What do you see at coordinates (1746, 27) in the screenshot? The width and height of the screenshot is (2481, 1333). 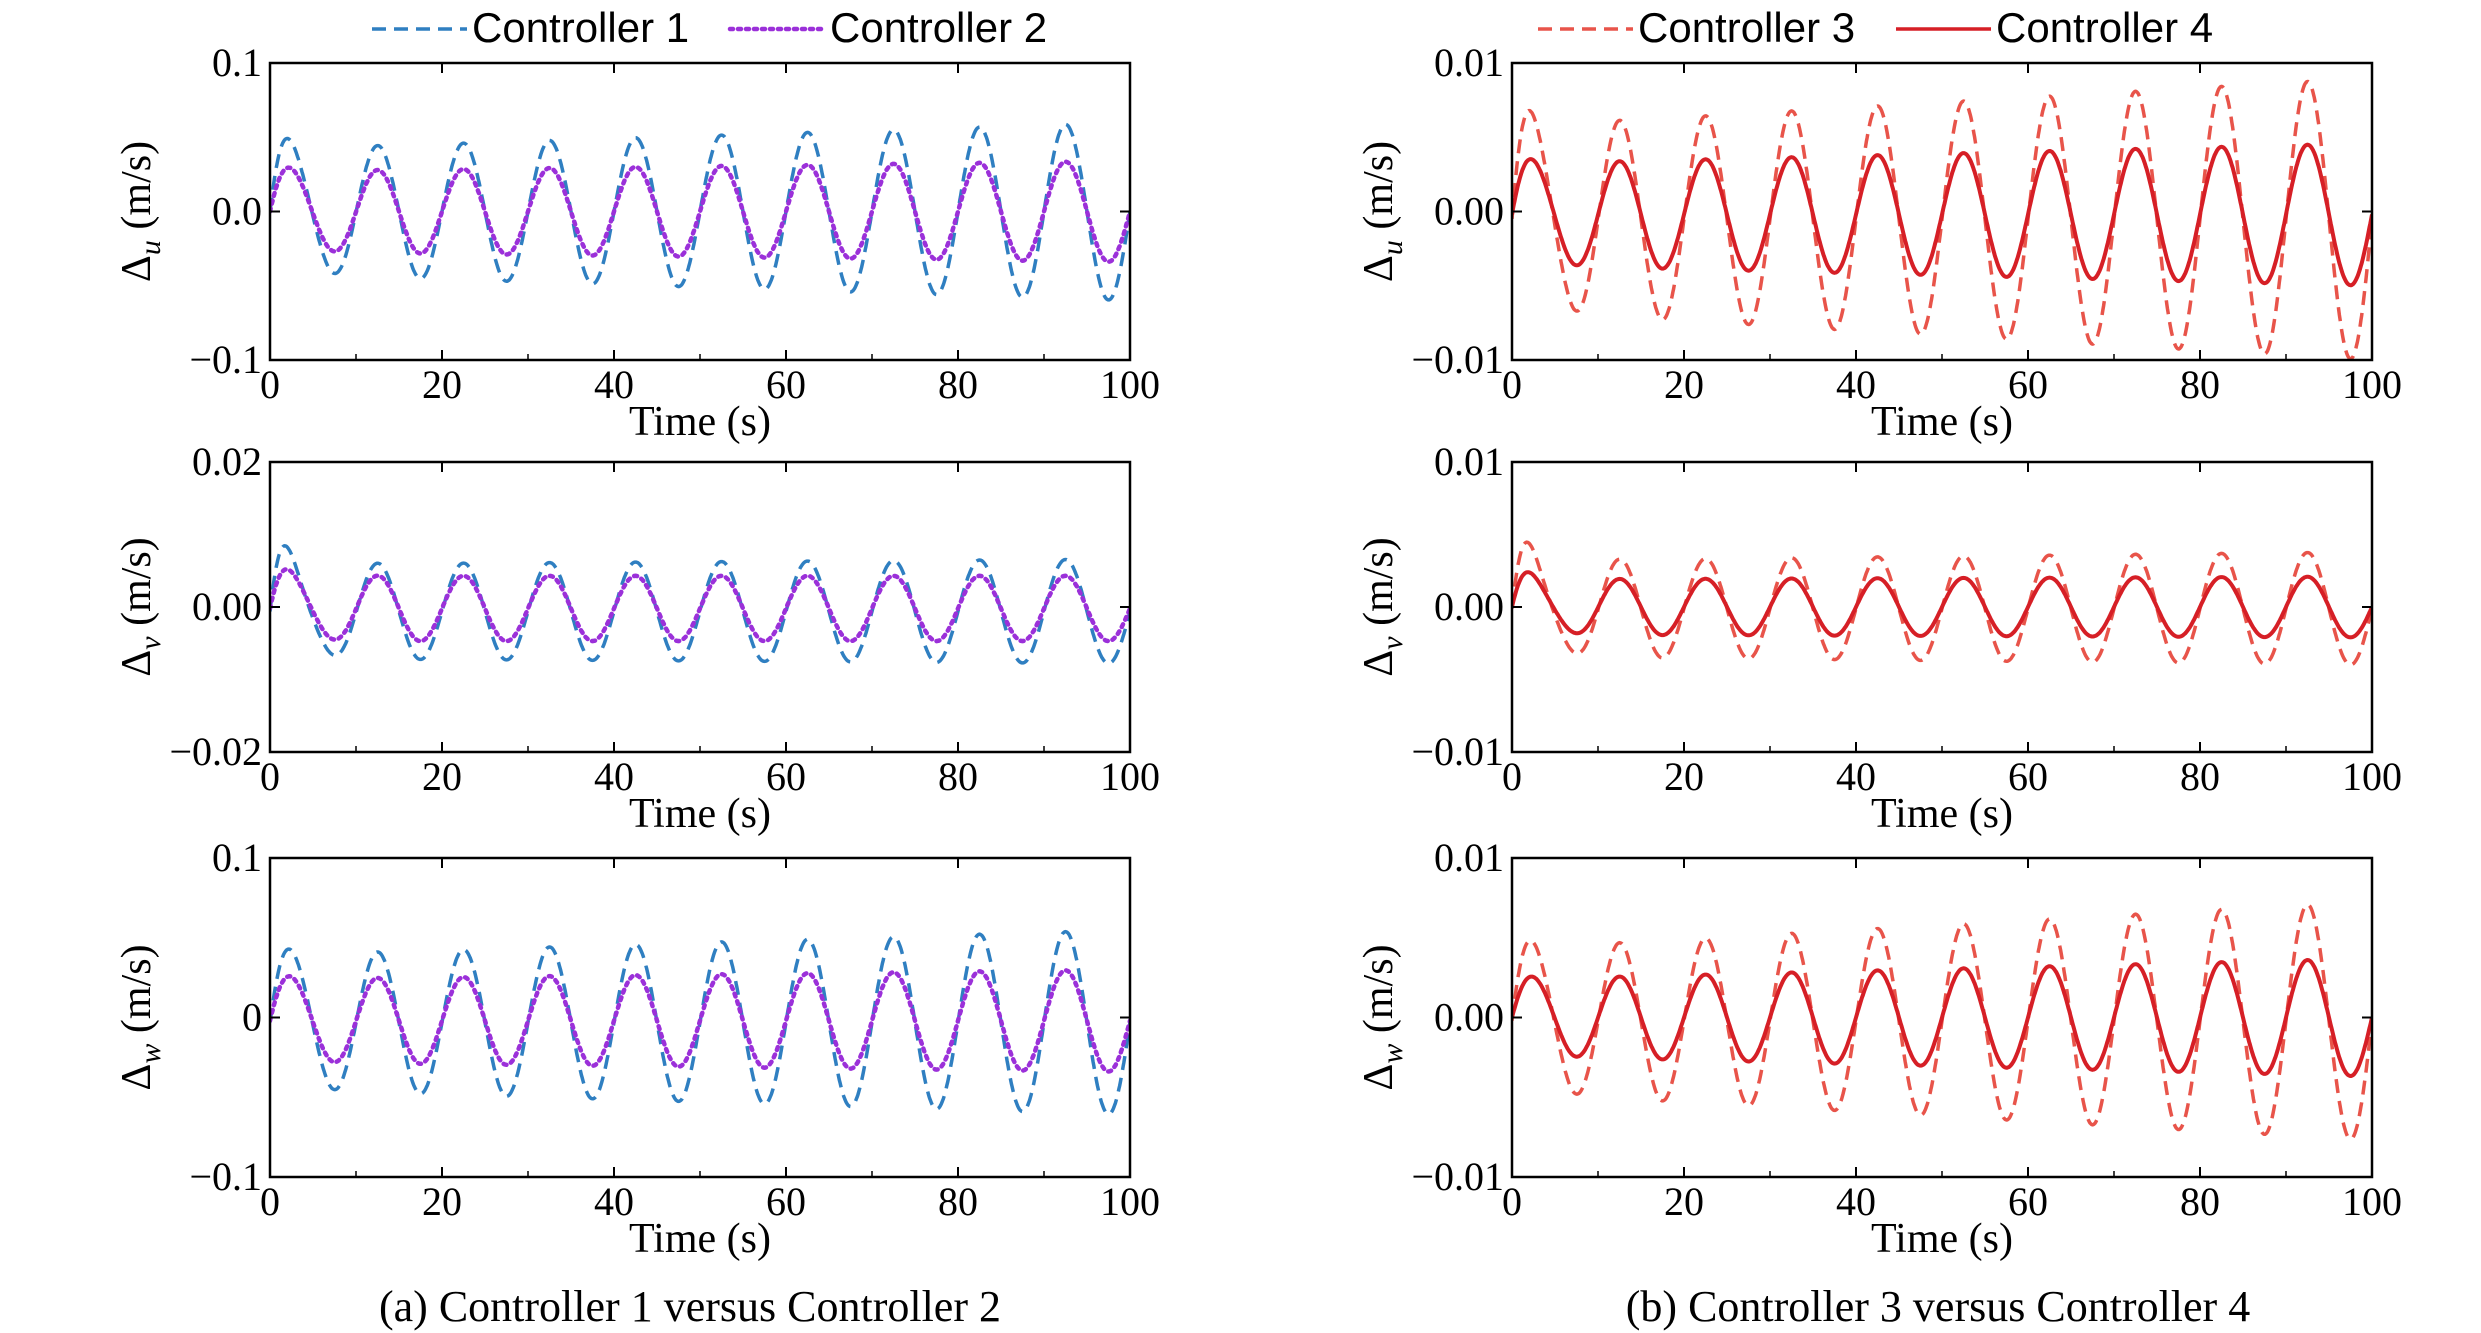 I see `legend-label-controller-3: Controller 3` at bounding box center [1746, 27].